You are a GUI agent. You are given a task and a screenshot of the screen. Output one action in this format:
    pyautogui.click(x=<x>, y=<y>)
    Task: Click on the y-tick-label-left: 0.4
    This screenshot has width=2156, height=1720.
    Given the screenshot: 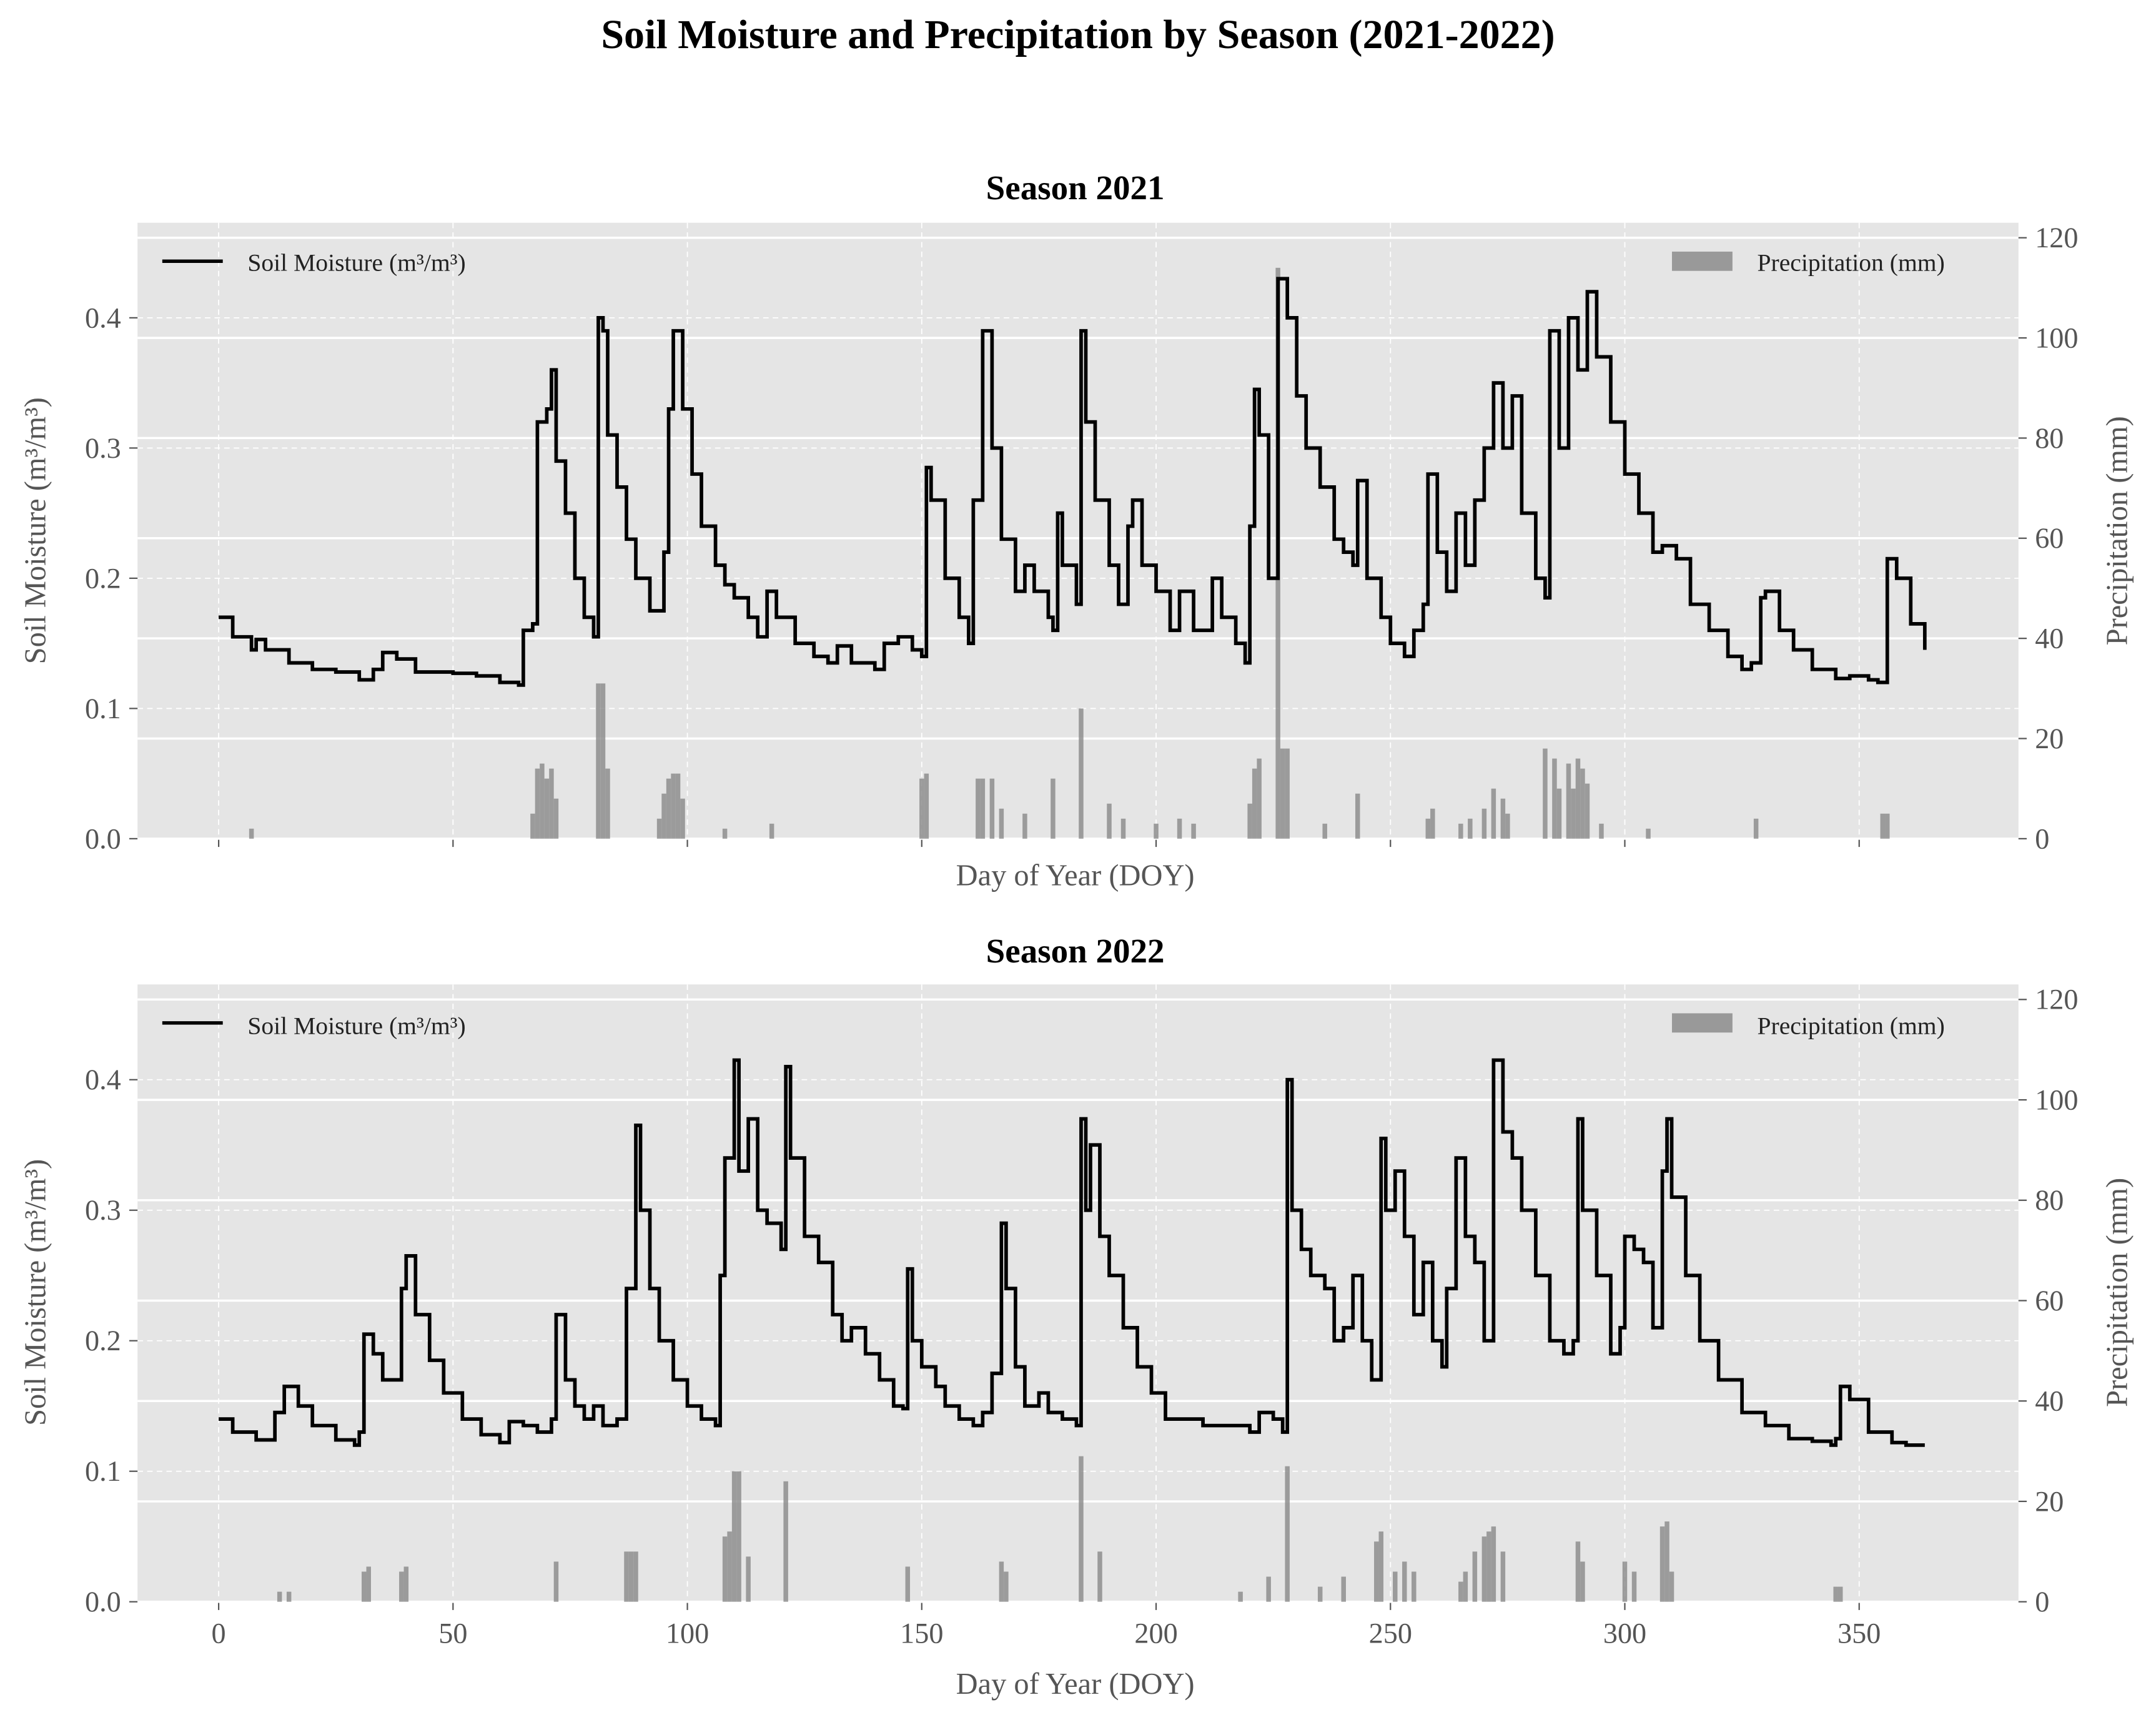 What is the action you would take?
    pyautogui.click(x=103, y=1079)
    